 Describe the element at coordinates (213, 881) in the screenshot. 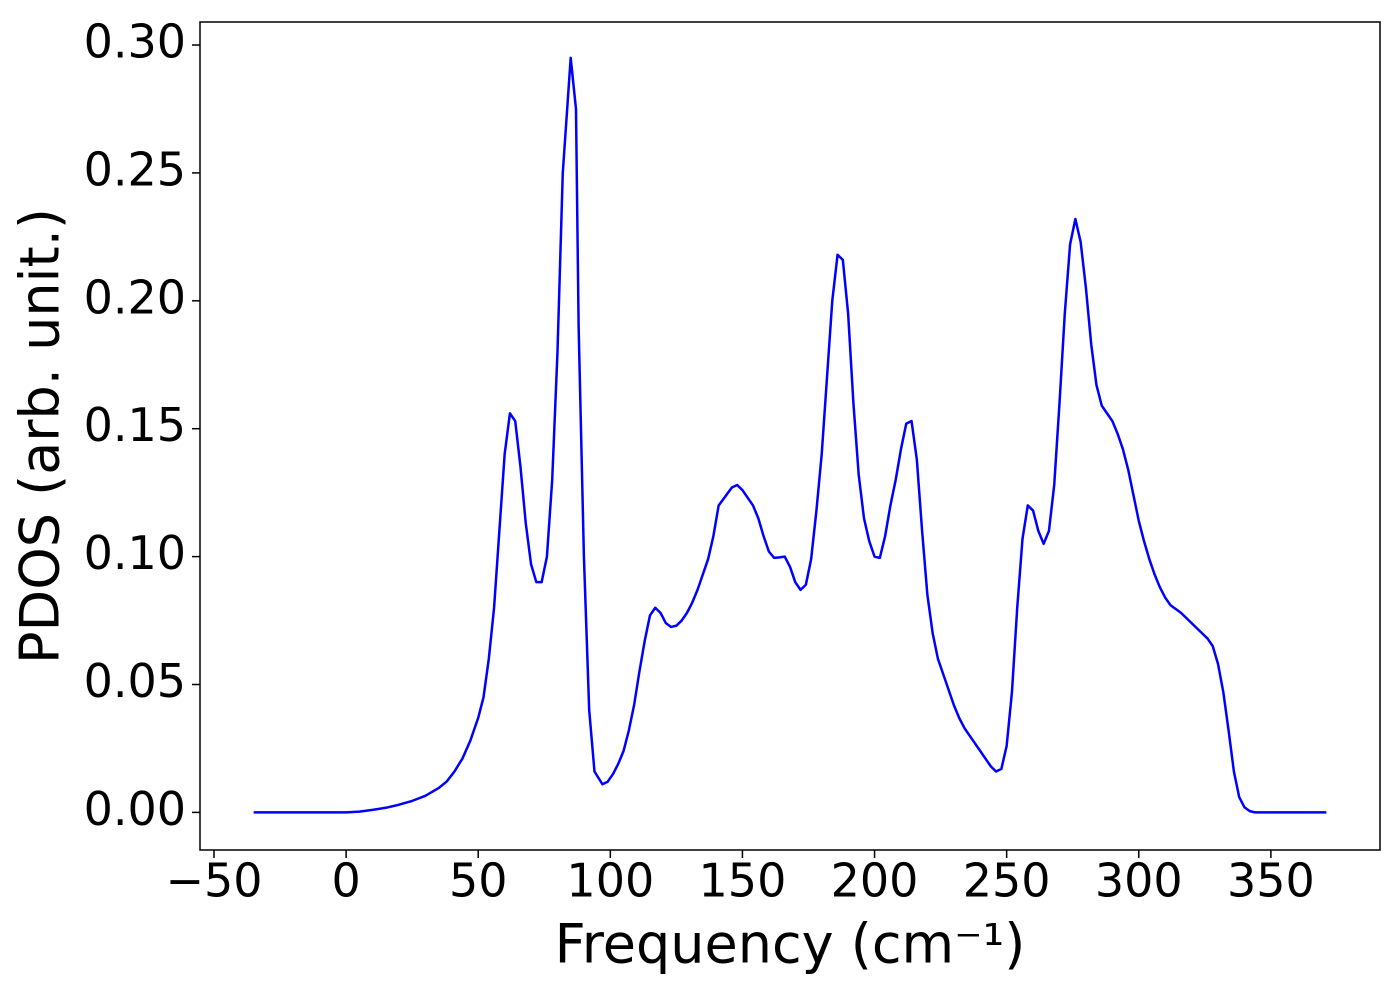

I see `x-tick-label: −50` at that location.